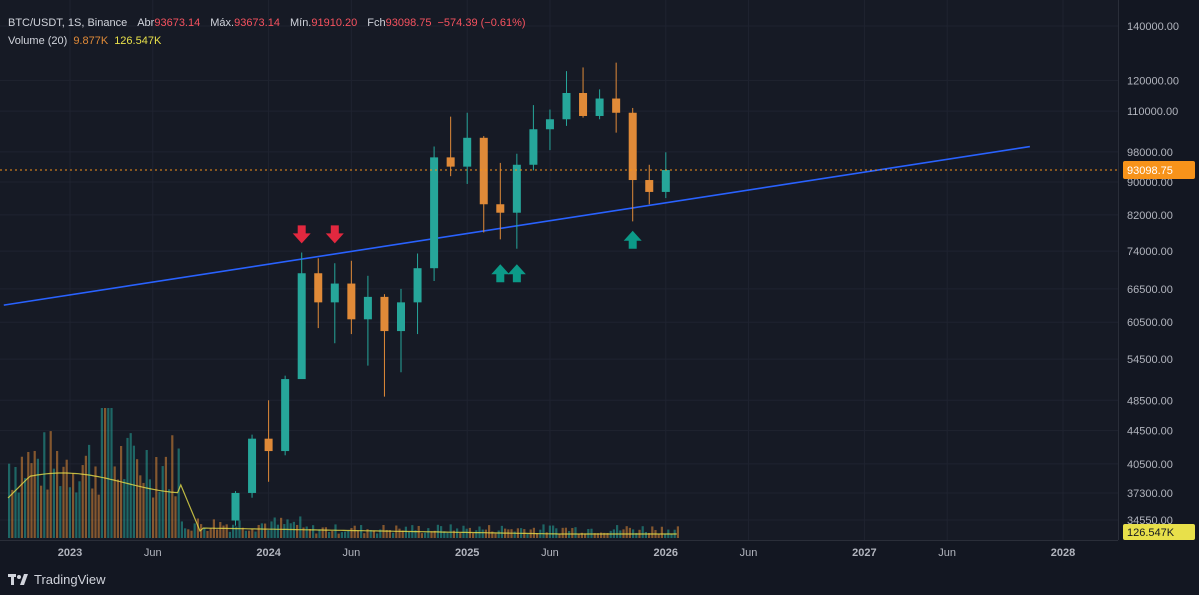 This screenshot has height=595, width=1199. Describe the element at coordinates (70, 579) in the screenshot. I see `tradingview-label: TradingView` at that location.